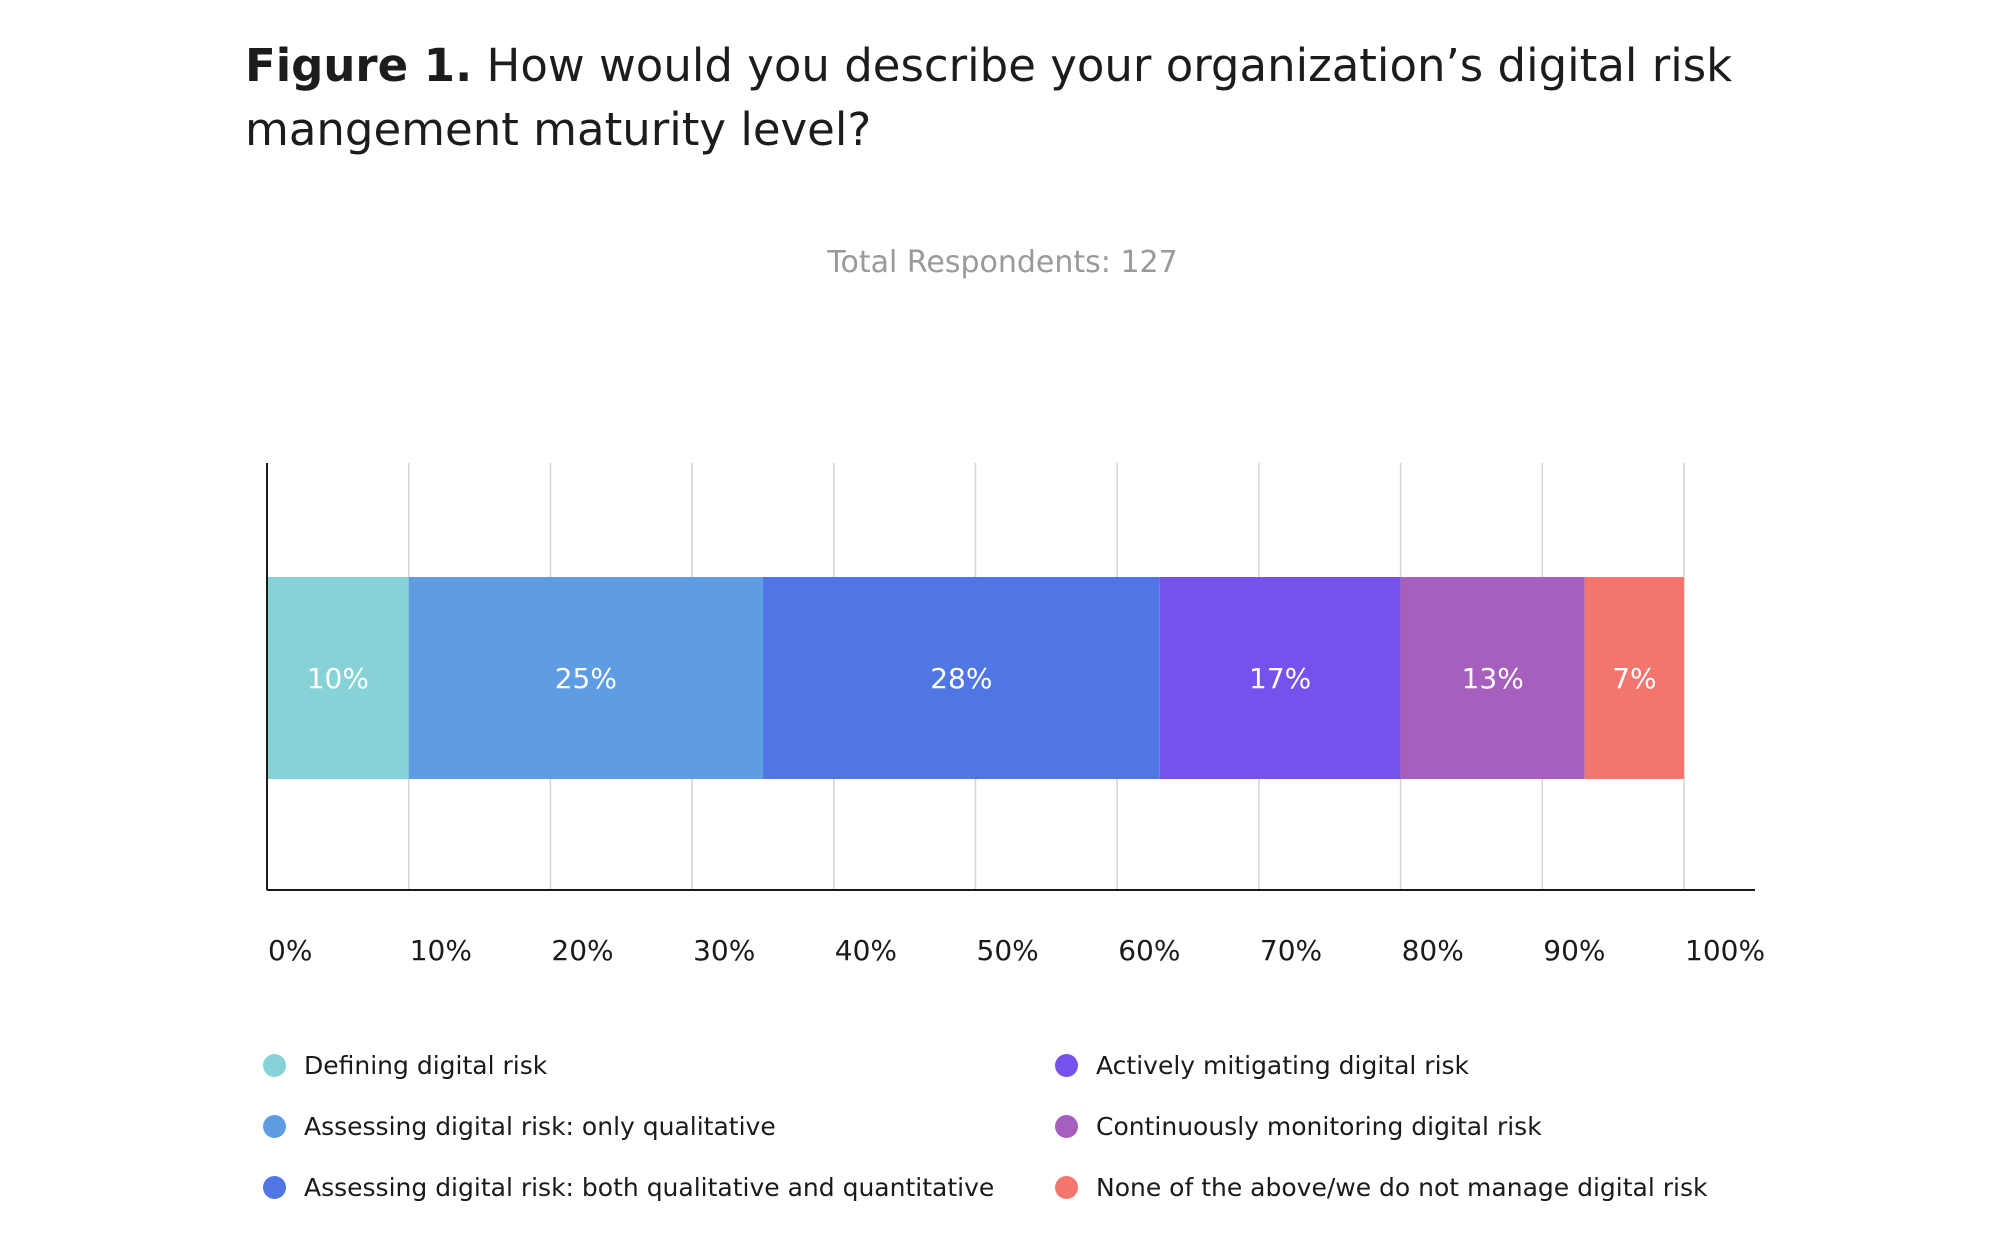 The height and width of the screenshot is (1256, 2005). What do you see at coordinates (441, 950) in the screenshot?
I see `x-tick-label: 10%` at bounding box center [441, 950].